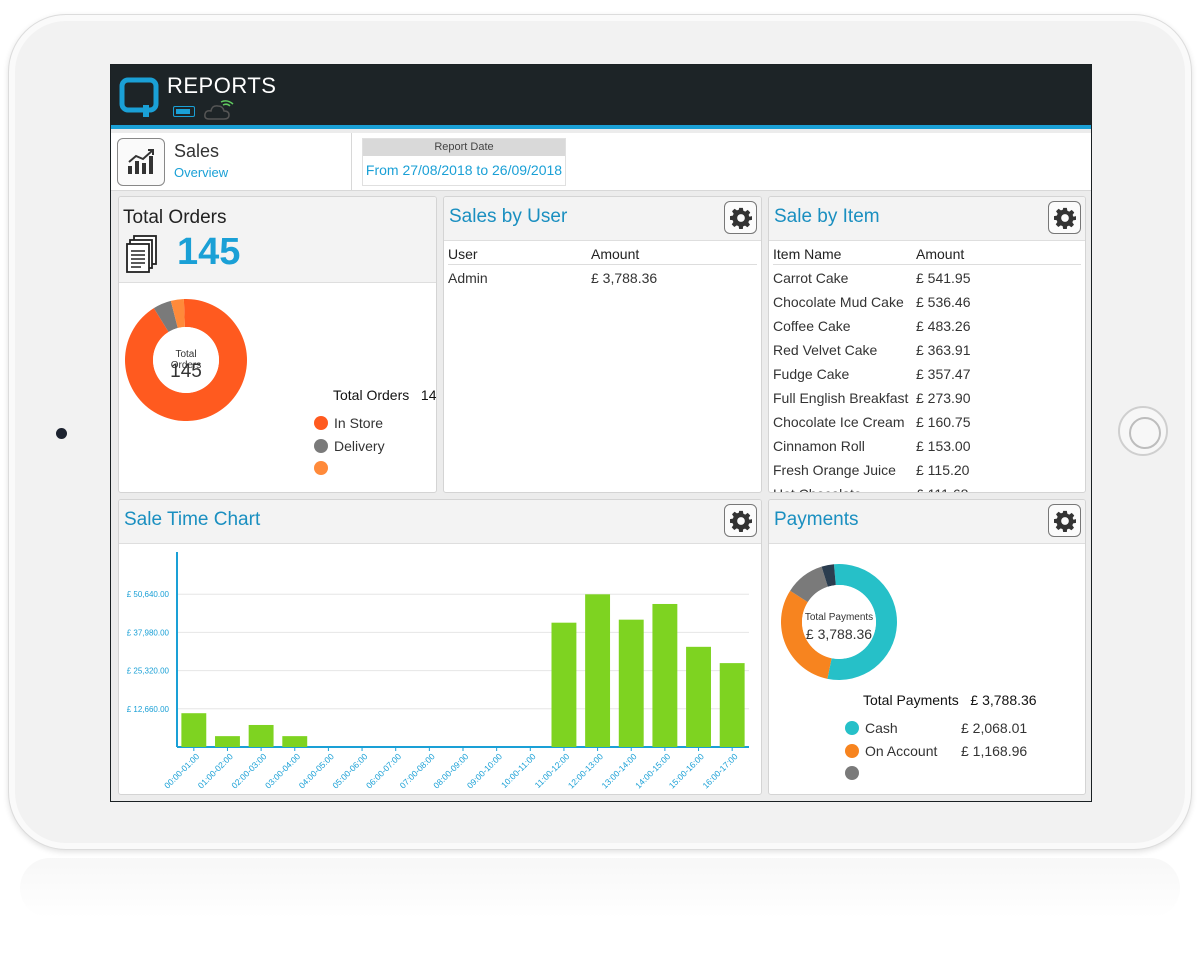  Describe the element at coordinates (468, 278) in the screenshot. I see `cell-user: Admin` at that location.